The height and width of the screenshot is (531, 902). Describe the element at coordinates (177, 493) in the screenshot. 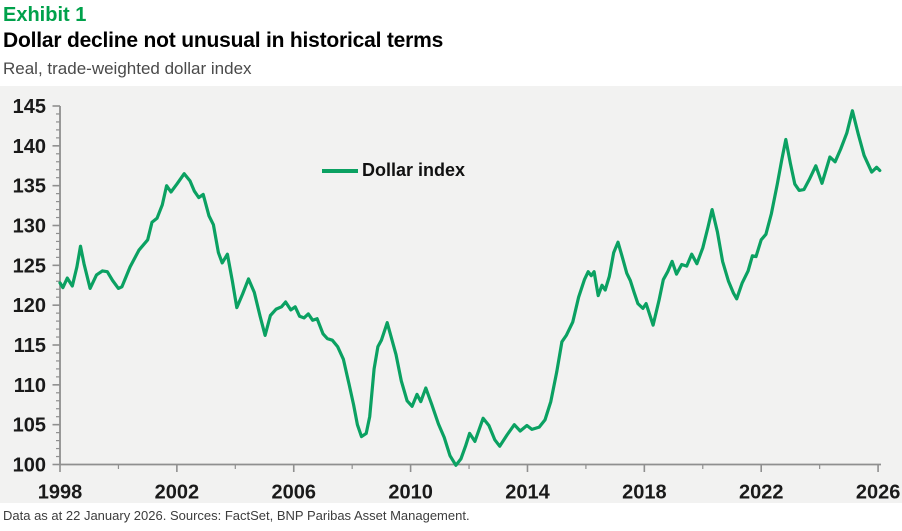

I see `x-tick-label: 2002` at that location.